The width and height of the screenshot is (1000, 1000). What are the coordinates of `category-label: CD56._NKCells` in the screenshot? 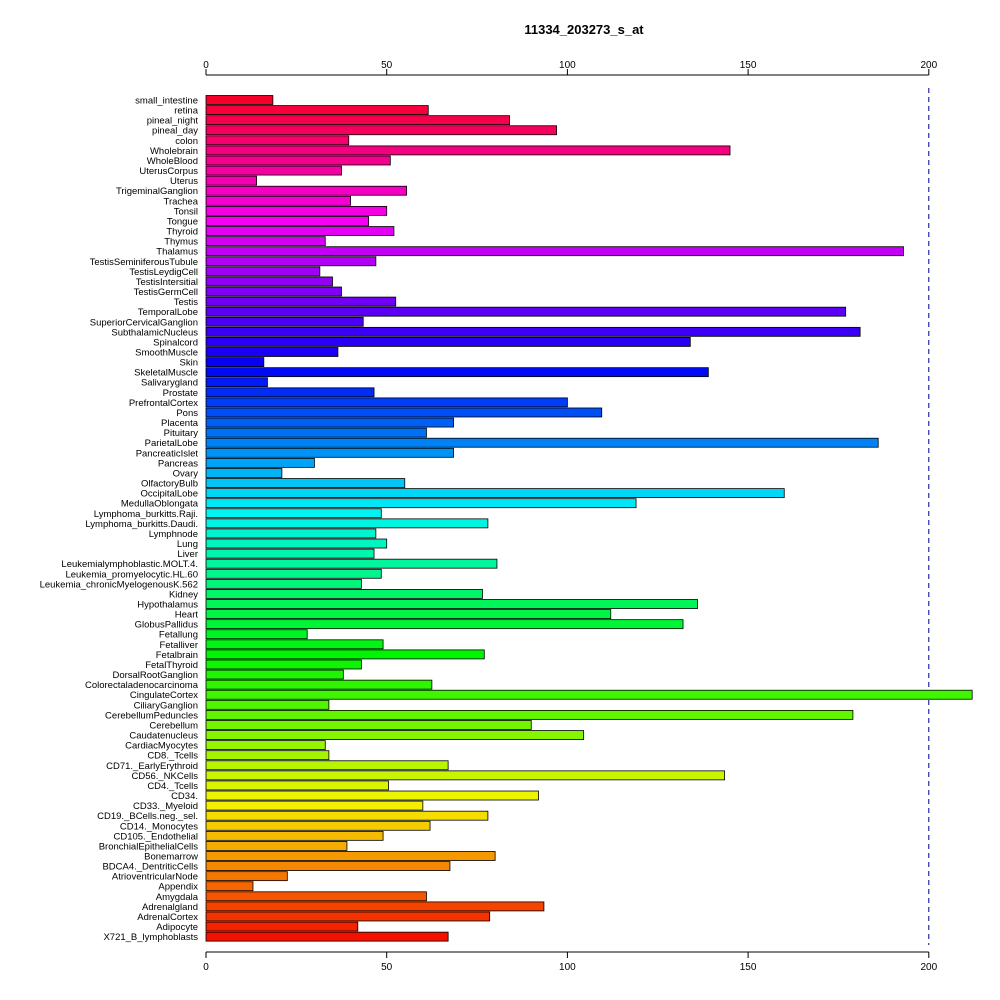 It's located at (164, 776).